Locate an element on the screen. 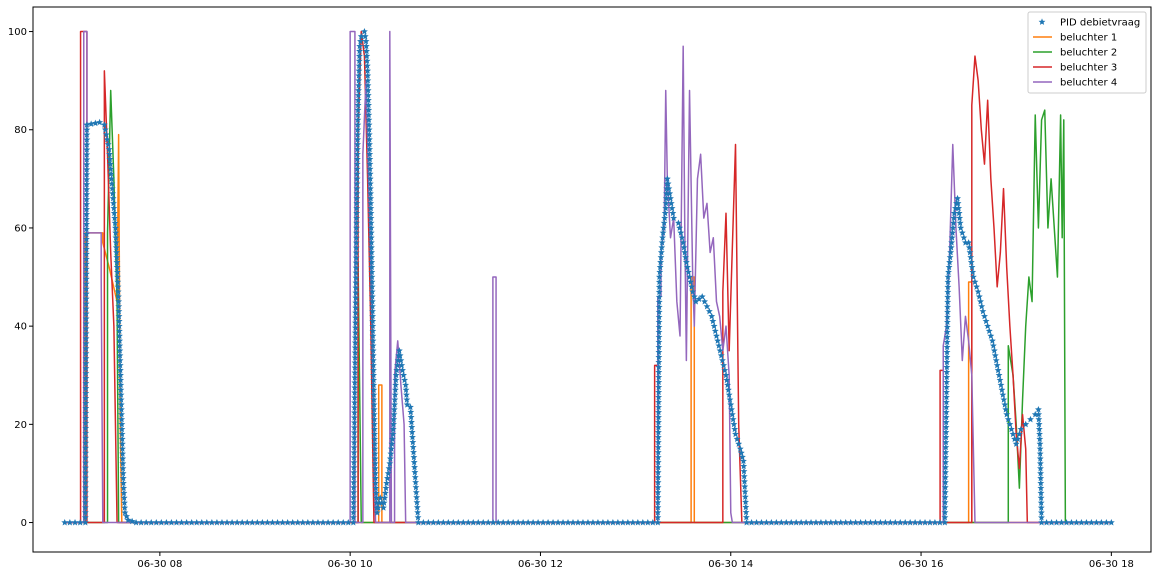 The width and height of the screenshot is (1156, 575). legend-label: beluchter 1 is located at coordinates (1088, 38).